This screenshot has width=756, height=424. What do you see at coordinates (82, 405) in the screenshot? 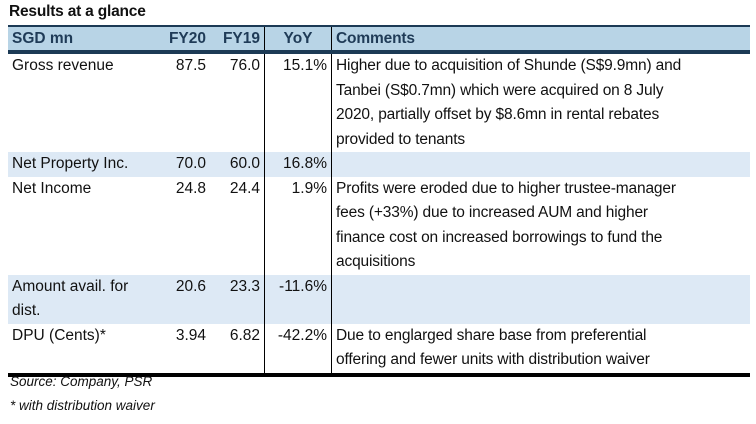
I see `waiver-note: * with distribution waiver` at bounding box center [82, 405].